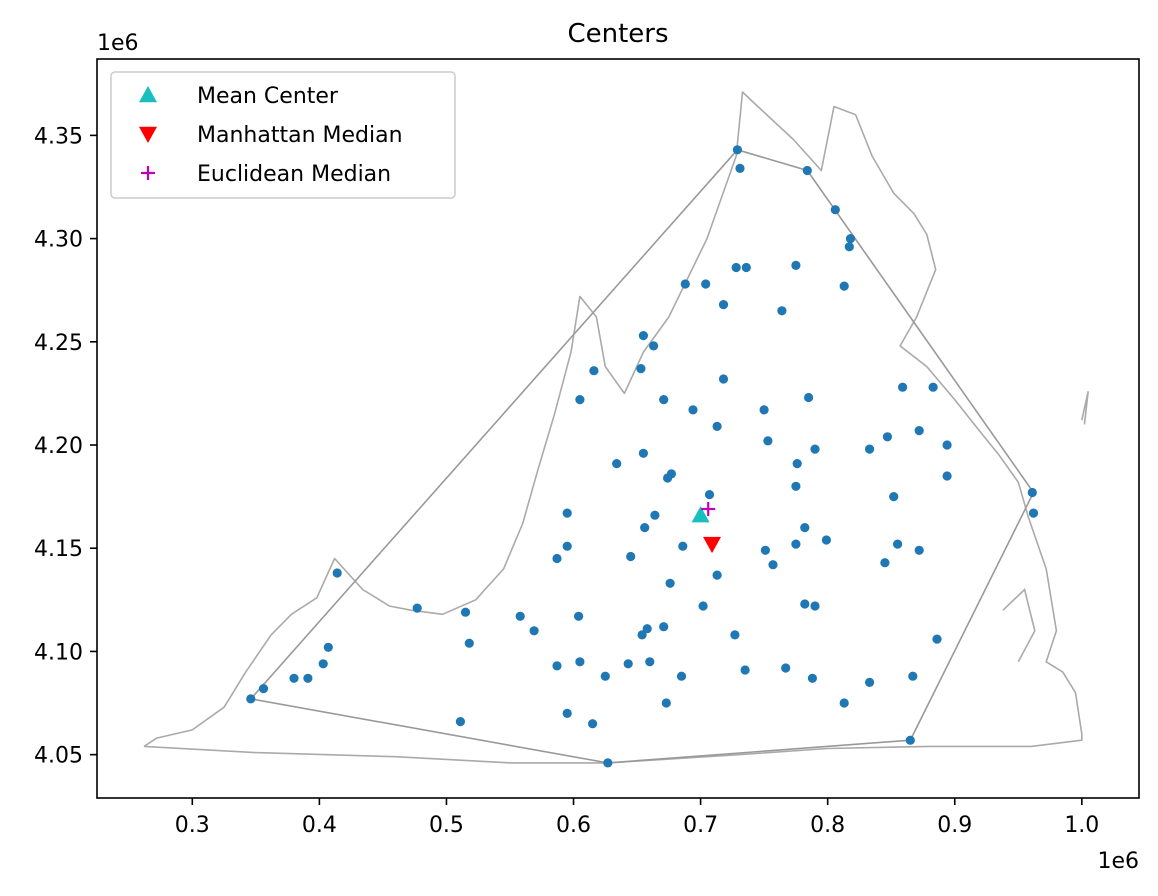 This screenshot has width=1158, height=896. What do you see at coordinates (118, 43) in the screenshot?
I see `y-offset-label: 1e6` at bounding box center [118, 43].